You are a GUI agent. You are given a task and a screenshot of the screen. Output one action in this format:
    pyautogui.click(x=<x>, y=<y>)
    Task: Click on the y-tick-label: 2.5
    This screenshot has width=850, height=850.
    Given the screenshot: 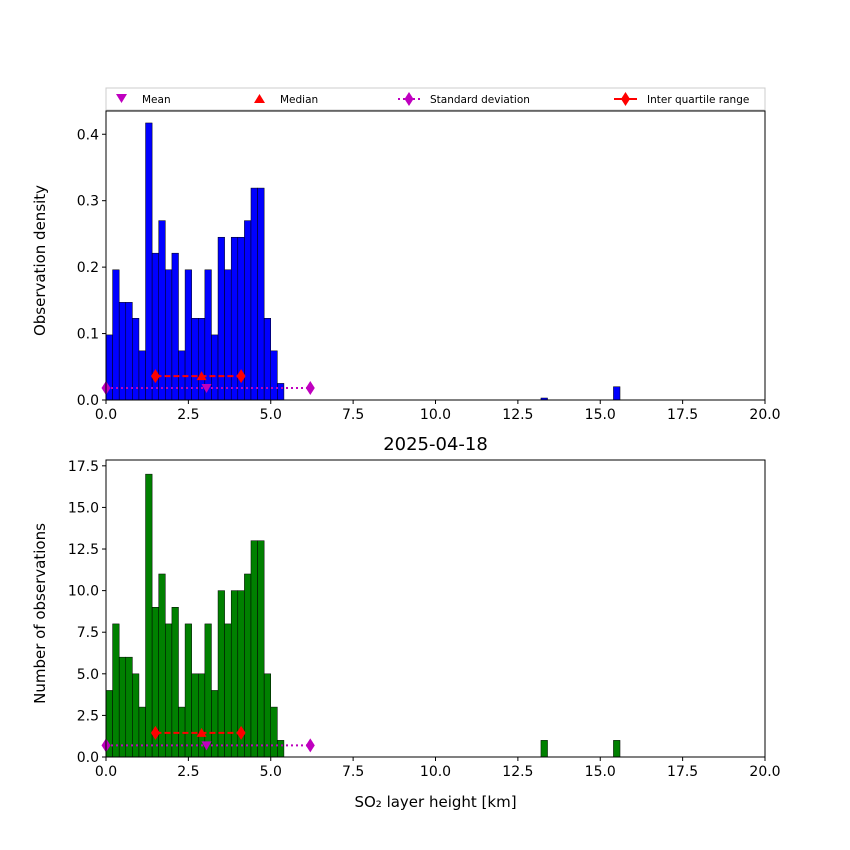 What is the action you would take?
    pyautogui.click(x=88, y=716)
    